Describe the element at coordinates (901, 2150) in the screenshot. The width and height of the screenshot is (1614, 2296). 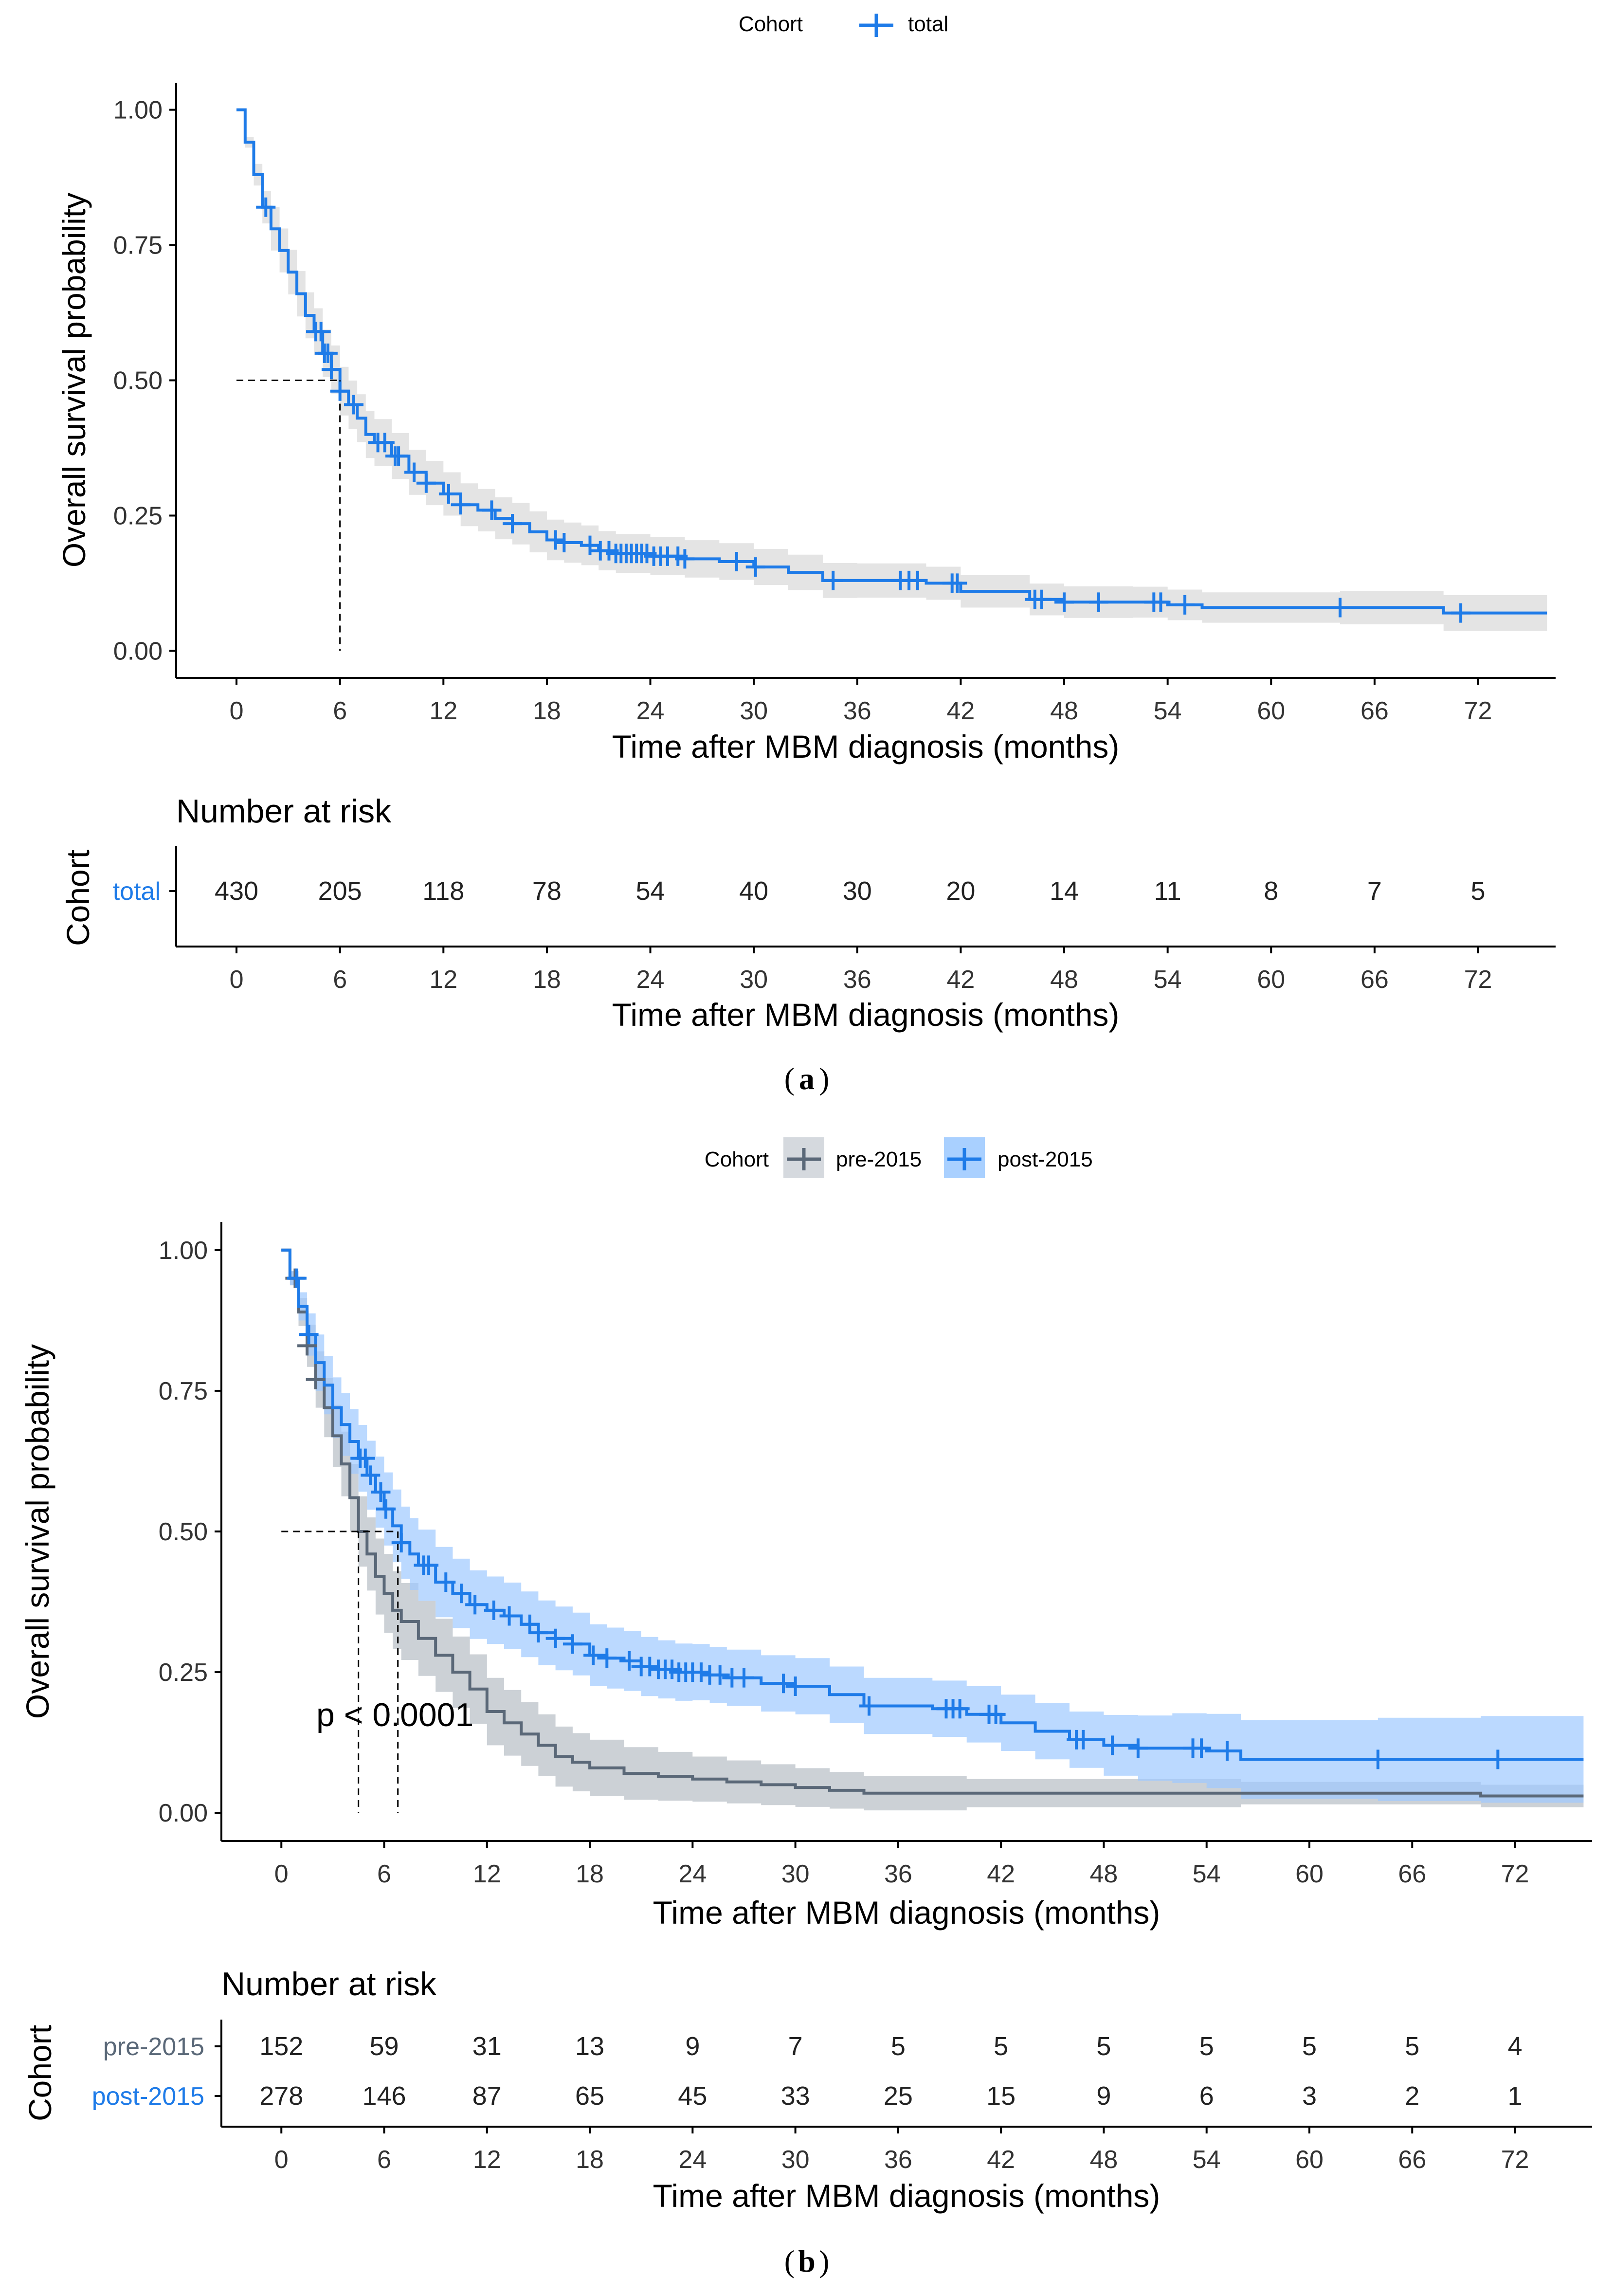
I see `risk-table-b-x-ticks: 0 6 12 18 24 30 36 42 48 54 60 66 72` at that location.